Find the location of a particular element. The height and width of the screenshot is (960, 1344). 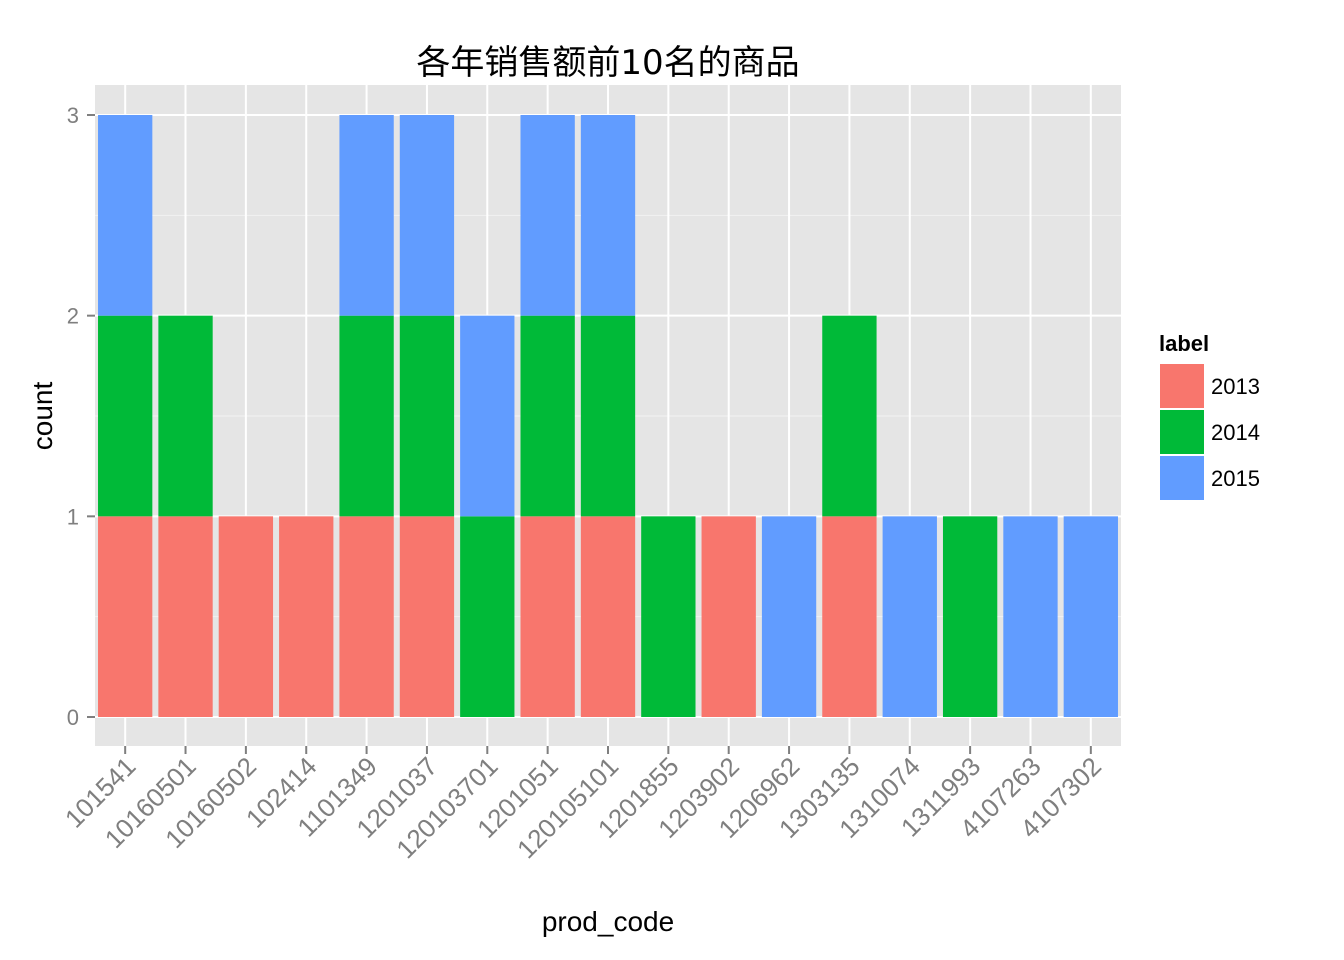

legend-label: 2013 is located at coordinates (1235, 386).